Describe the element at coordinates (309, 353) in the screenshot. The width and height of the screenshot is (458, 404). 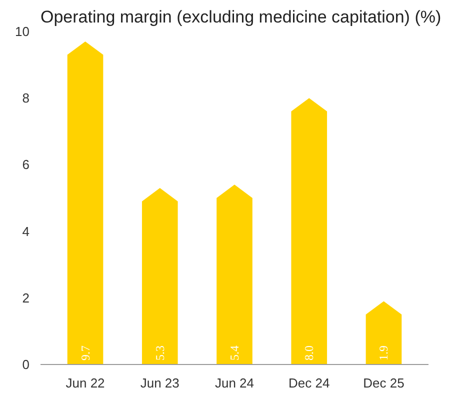
I see `data-label: 8.0` at that location.